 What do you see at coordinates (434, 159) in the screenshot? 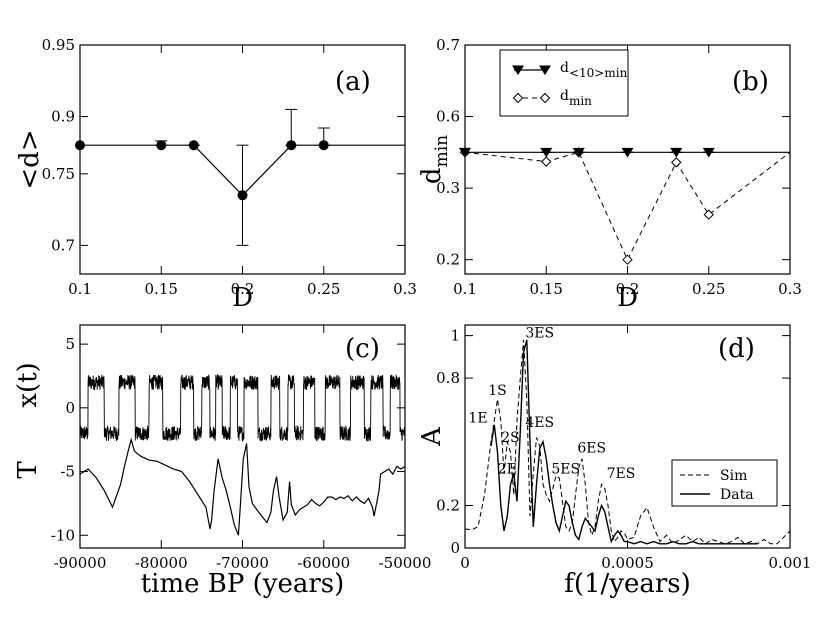
I see `y-axis-label: dmin` at bounding box center [434, 159].